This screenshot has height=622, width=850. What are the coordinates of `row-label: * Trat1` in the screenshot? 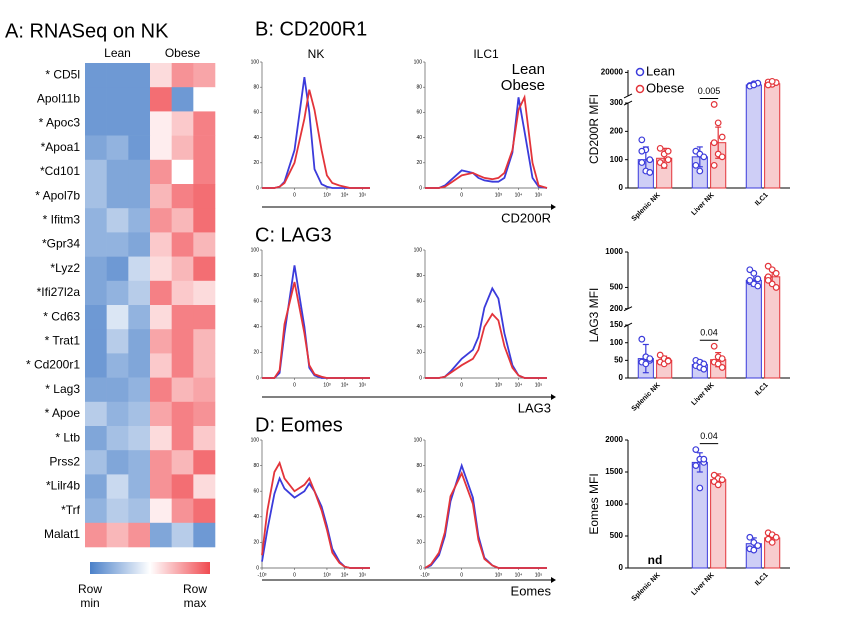 It's located at (63, 340).